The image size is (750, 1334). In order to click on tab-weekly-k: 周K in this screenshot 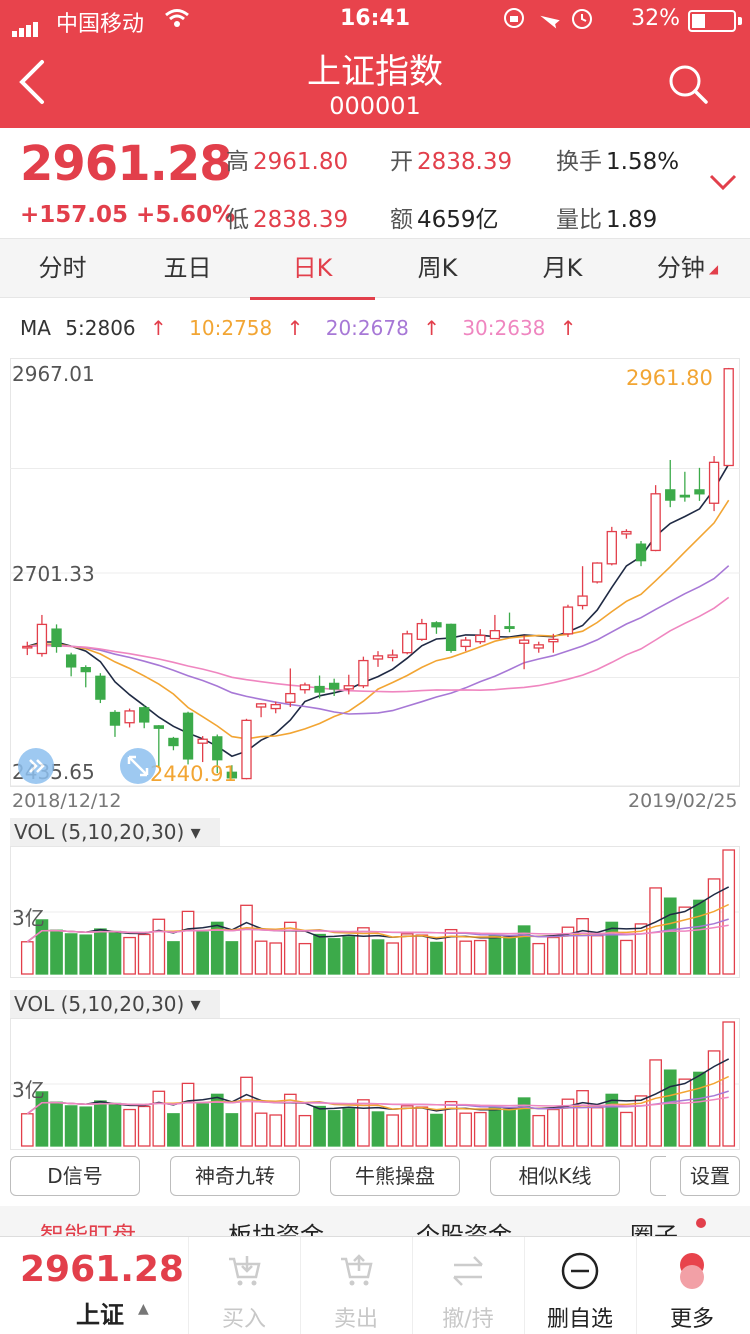, I will do `click(437, 268)`.